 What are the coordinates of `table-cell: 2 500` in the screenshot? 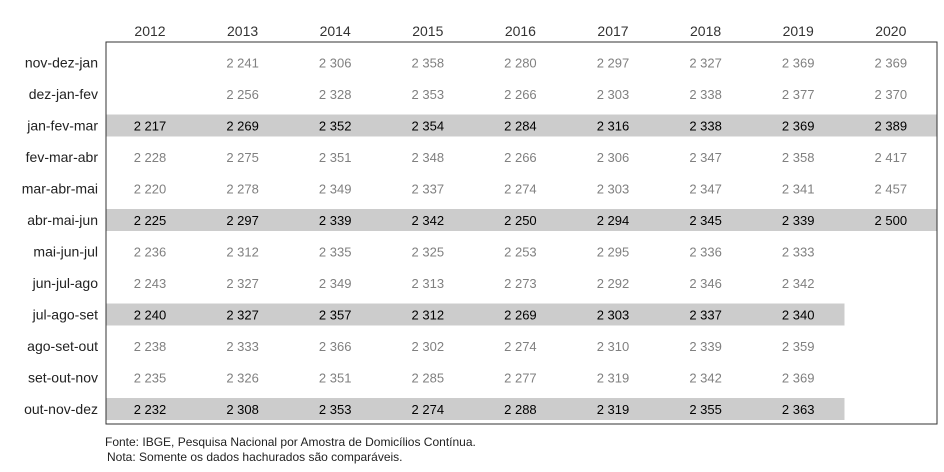 It's located at (891, 220).